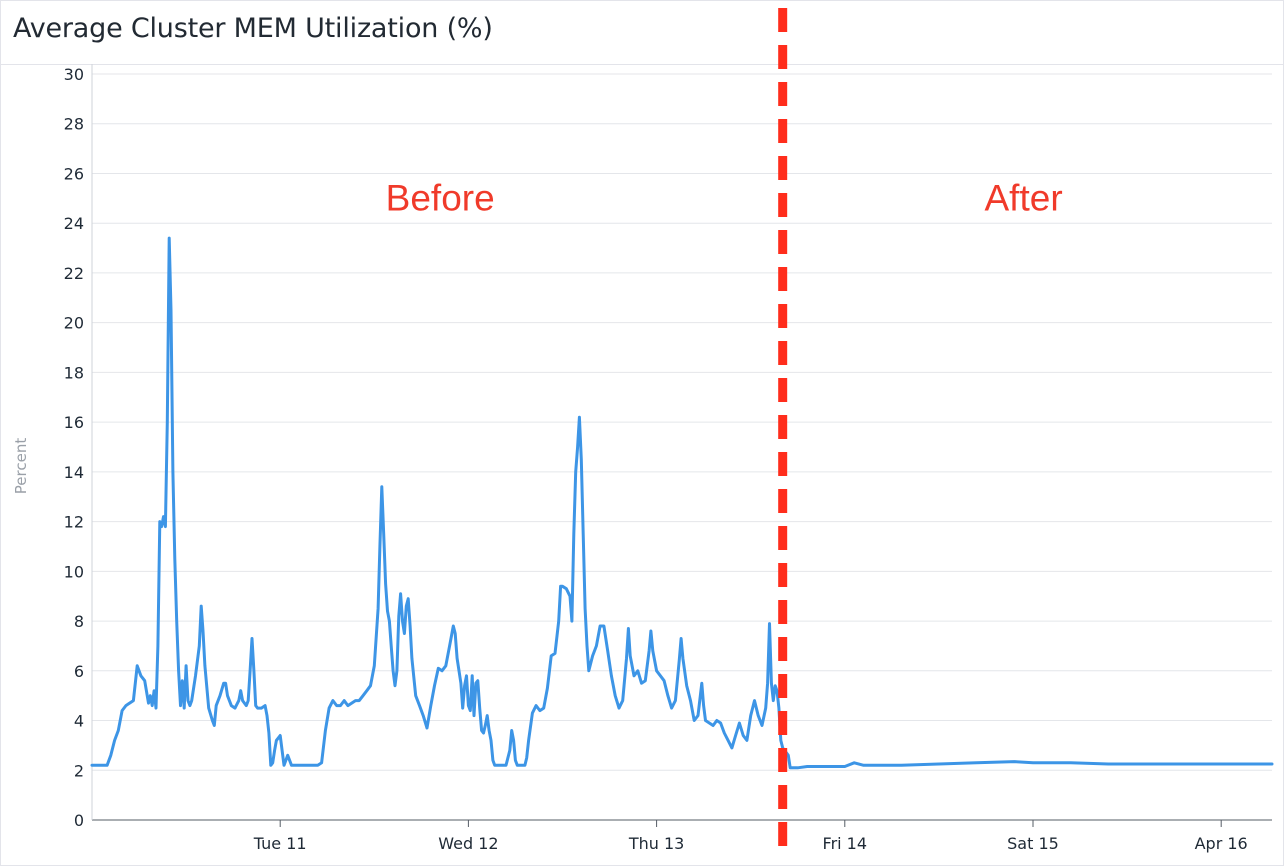 This screenshot has width=1284, height=866. Describe the element at coordinates (468, 843) in the screenshot. I see `x-tick-label: Wed 12` at that location.